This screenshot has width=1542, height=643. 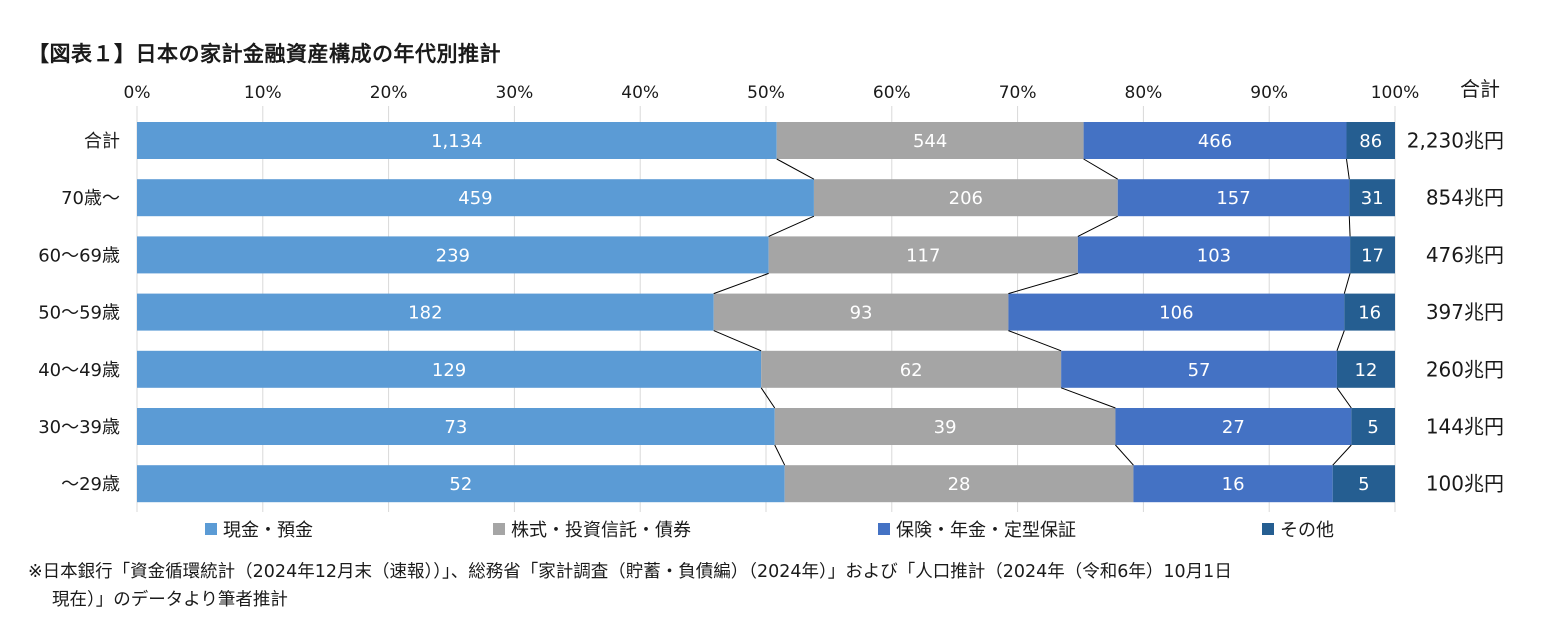 What do you see at coordinates (1465, 427) in the screenshot?
I see `total-label: 144兆円` at bounding box center [1465, 427].